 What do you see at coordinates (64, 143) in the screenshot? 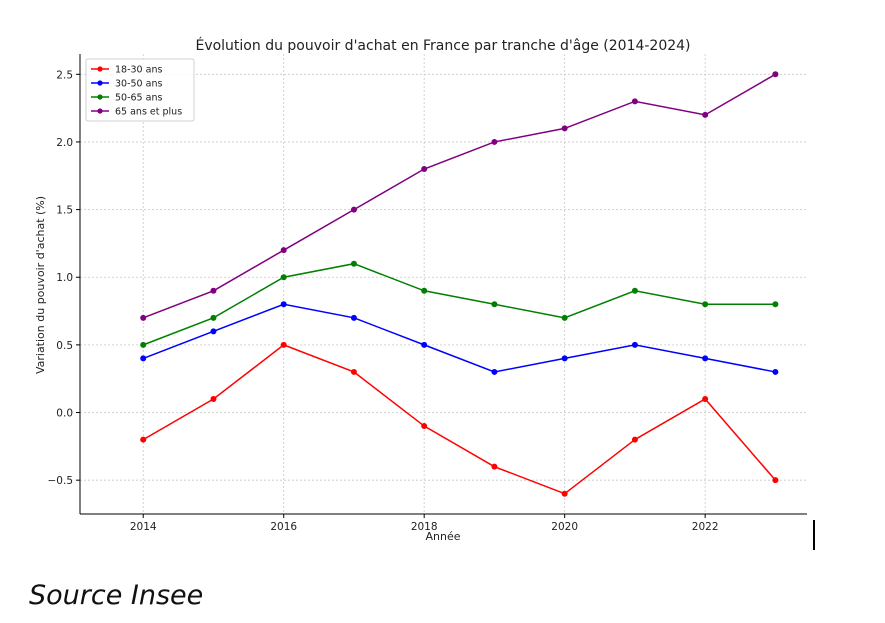
I see `y-tick-label: 2.0` at bounding box center [64, 143].